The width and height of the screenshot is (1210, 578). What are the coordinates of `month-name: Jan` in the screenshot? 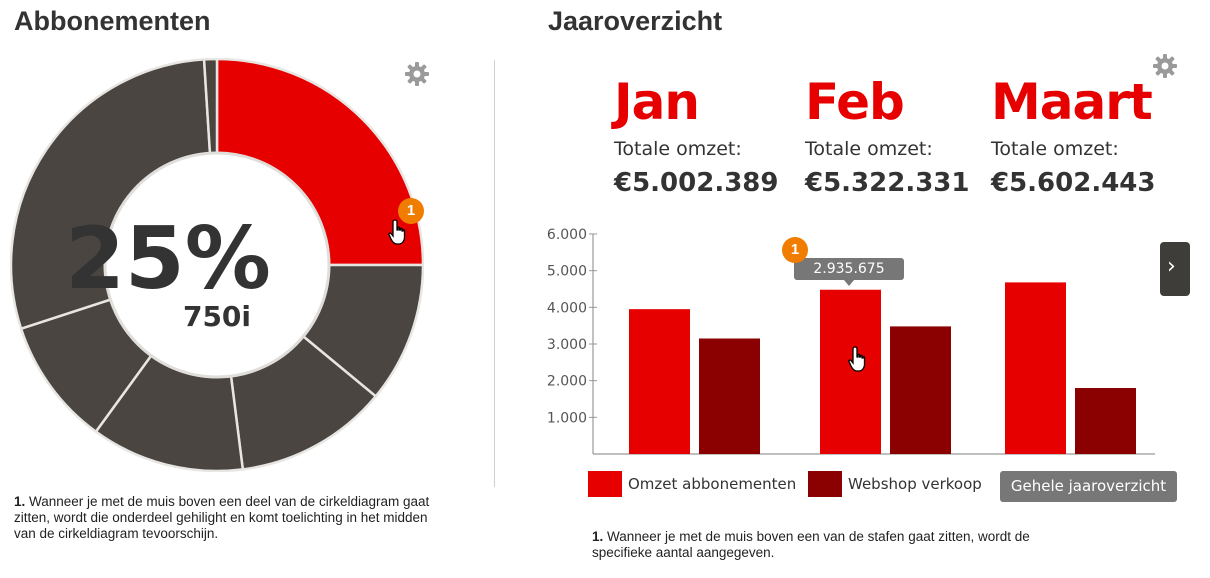 It's located at (657, 102).